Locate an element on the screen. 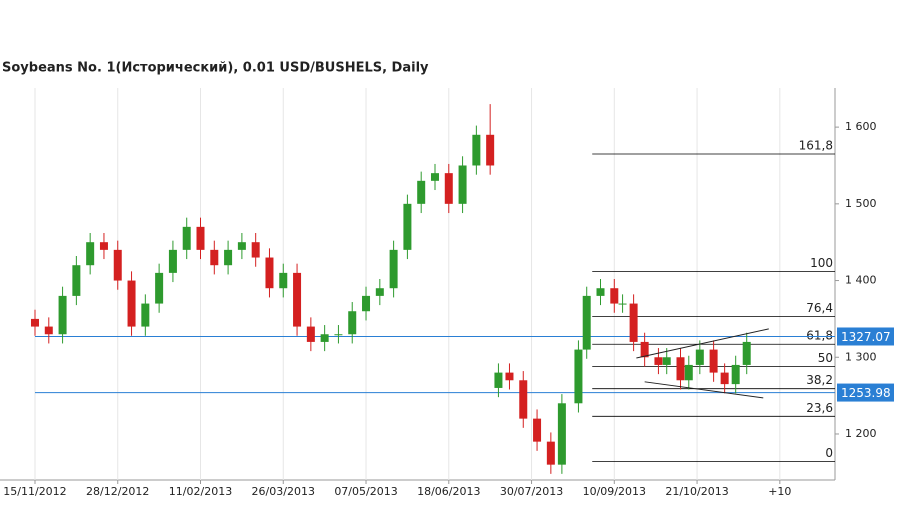 The image size is (908, 509). x-tick-label: +10 is located at coordinates (779, 491).